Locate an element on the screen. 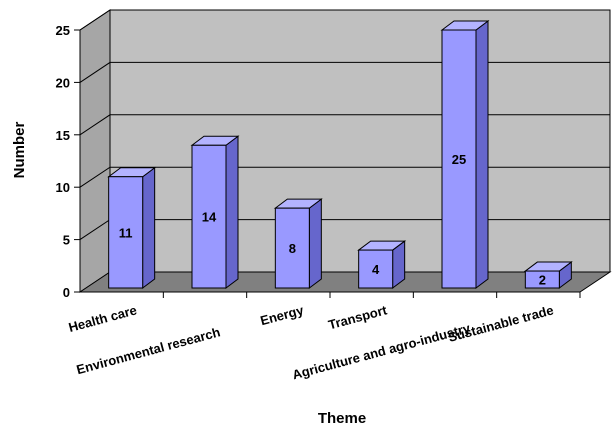  x-category-label: Transport is located at coordinates (358, 317).